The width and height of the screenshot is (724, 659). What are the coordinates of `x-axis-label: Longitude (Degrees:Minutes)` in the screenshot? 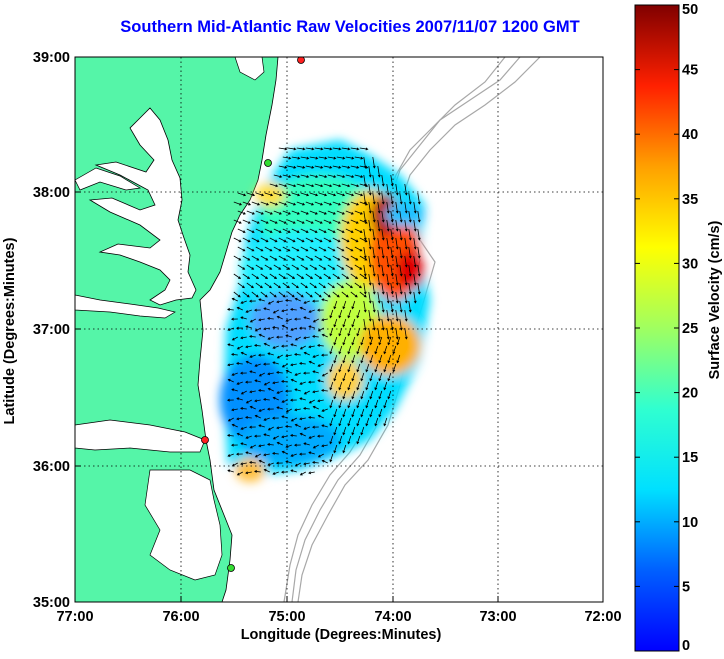 It's located at (341, 635).